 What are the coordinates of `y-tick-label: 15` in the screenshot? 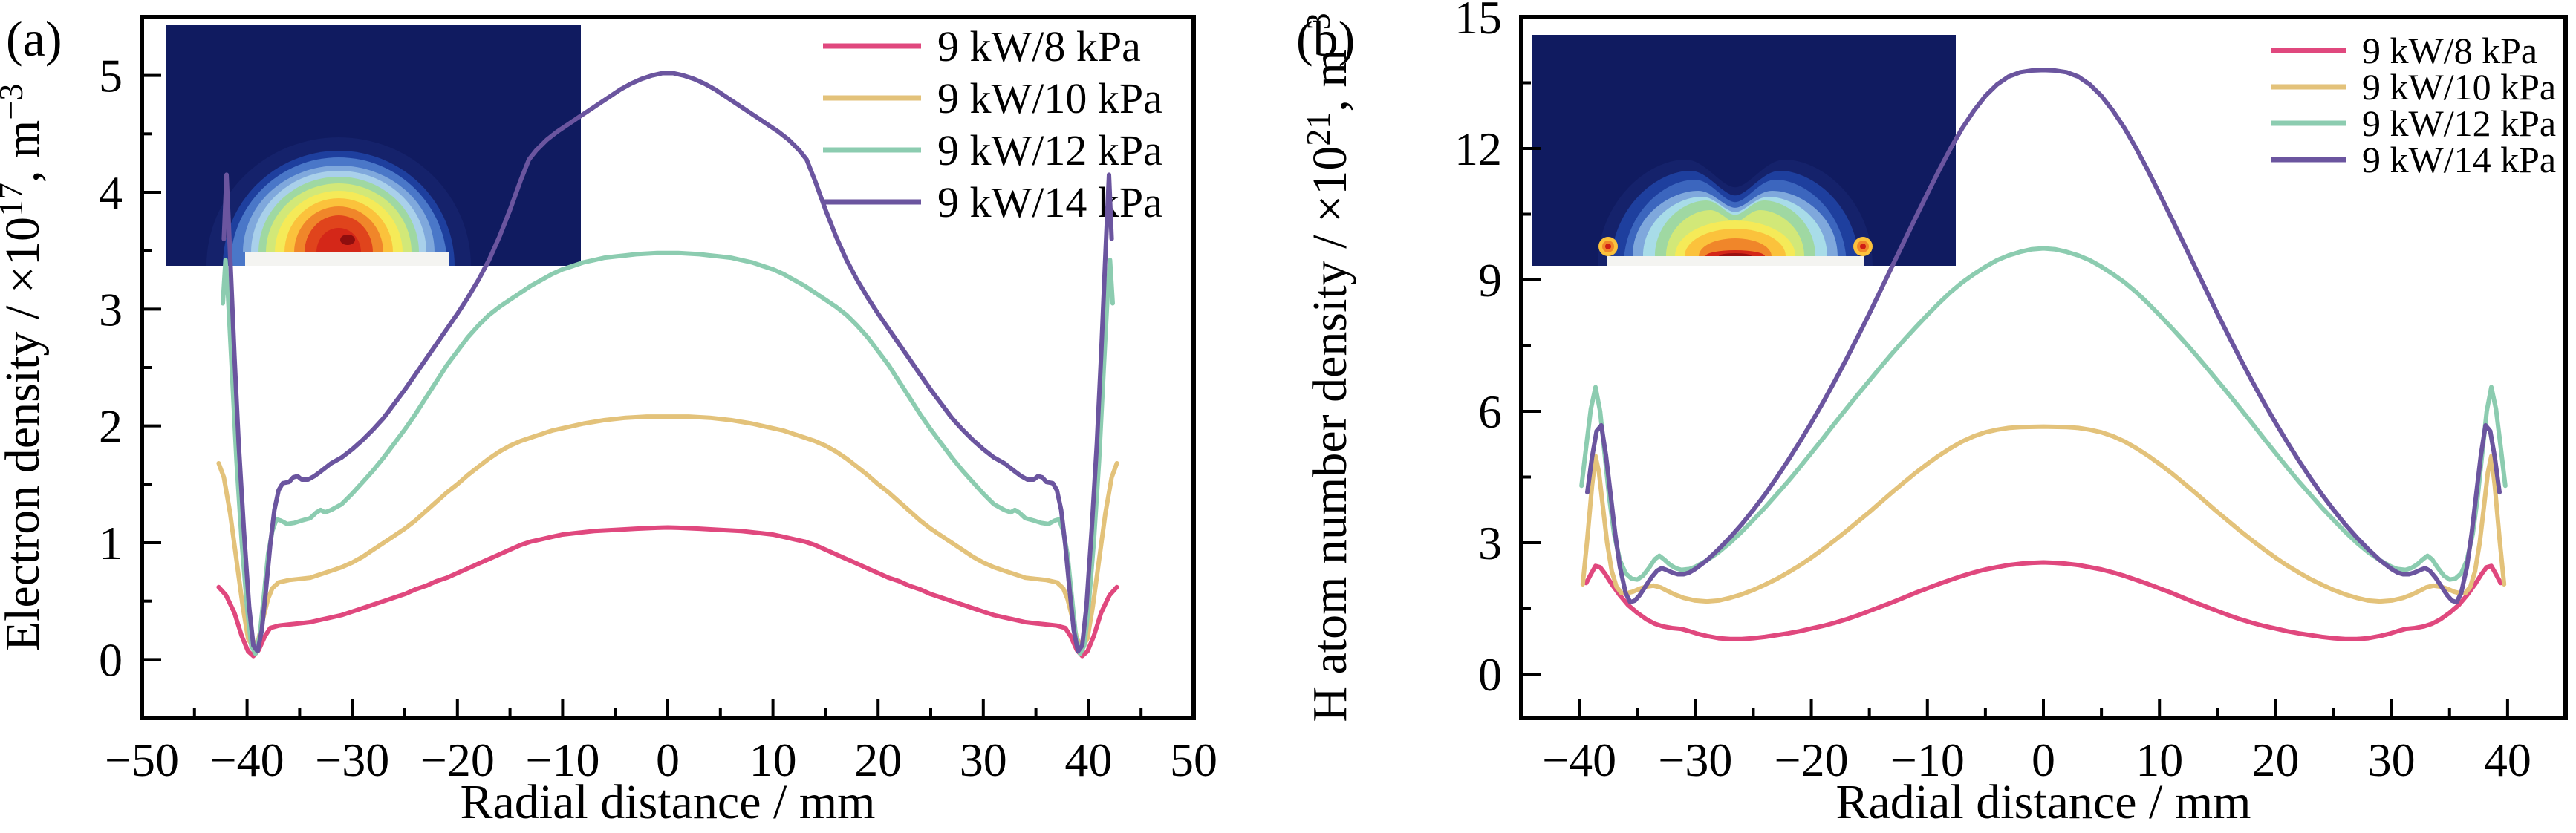 It's located at (1478, 22).